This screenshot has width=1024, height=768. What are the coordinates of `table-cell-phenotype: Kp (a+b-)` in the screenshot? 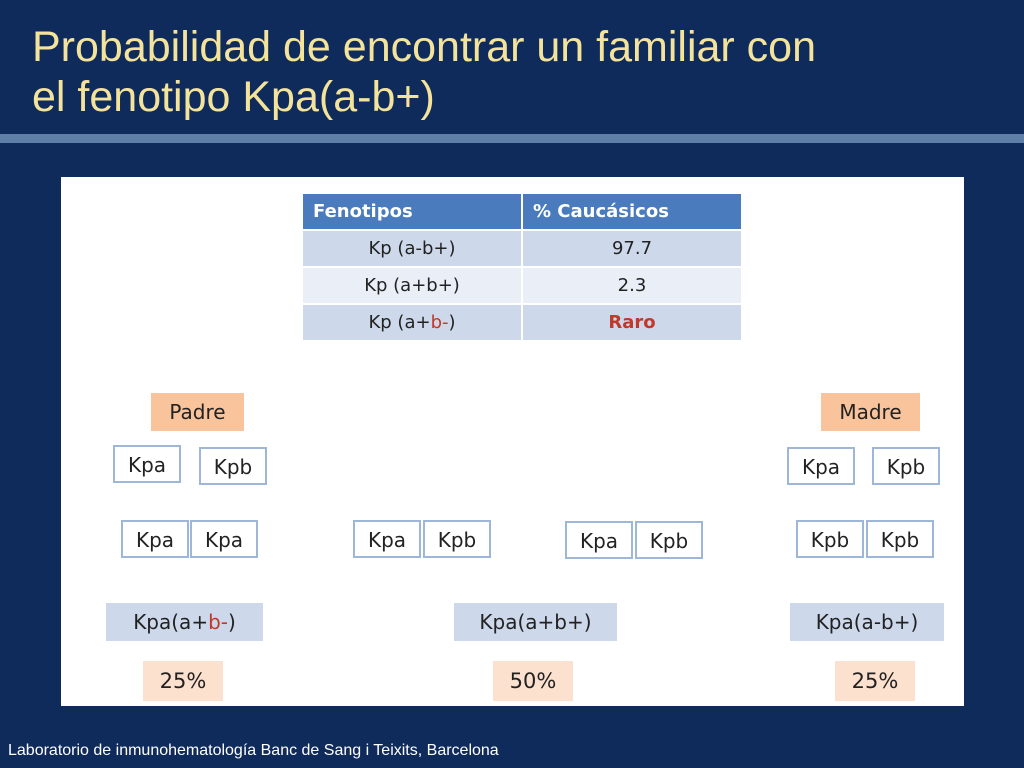 It's located at (412, 322).